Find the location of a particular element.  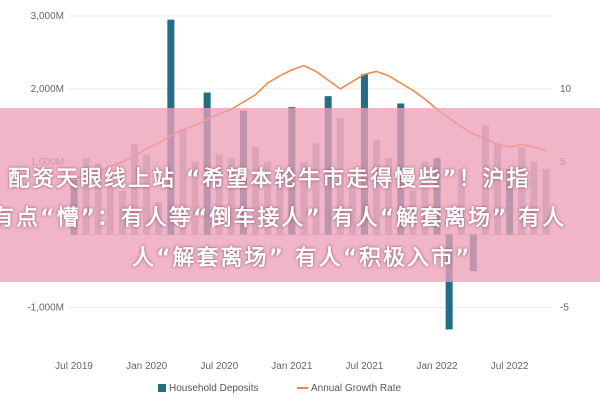

x-tick-label: Jan 2021 is located at coordinates (292, 366).